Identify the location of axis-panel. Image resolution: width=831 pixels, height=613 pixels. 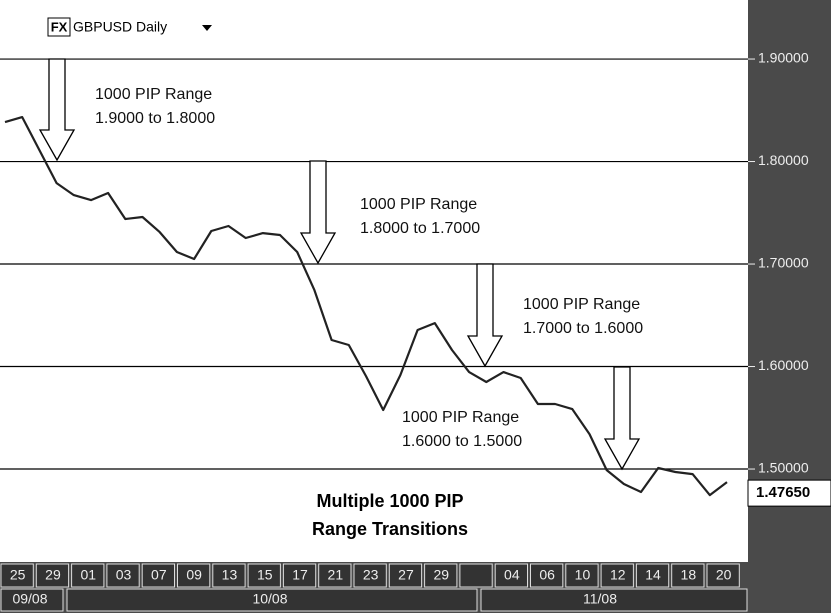
(789, 306).